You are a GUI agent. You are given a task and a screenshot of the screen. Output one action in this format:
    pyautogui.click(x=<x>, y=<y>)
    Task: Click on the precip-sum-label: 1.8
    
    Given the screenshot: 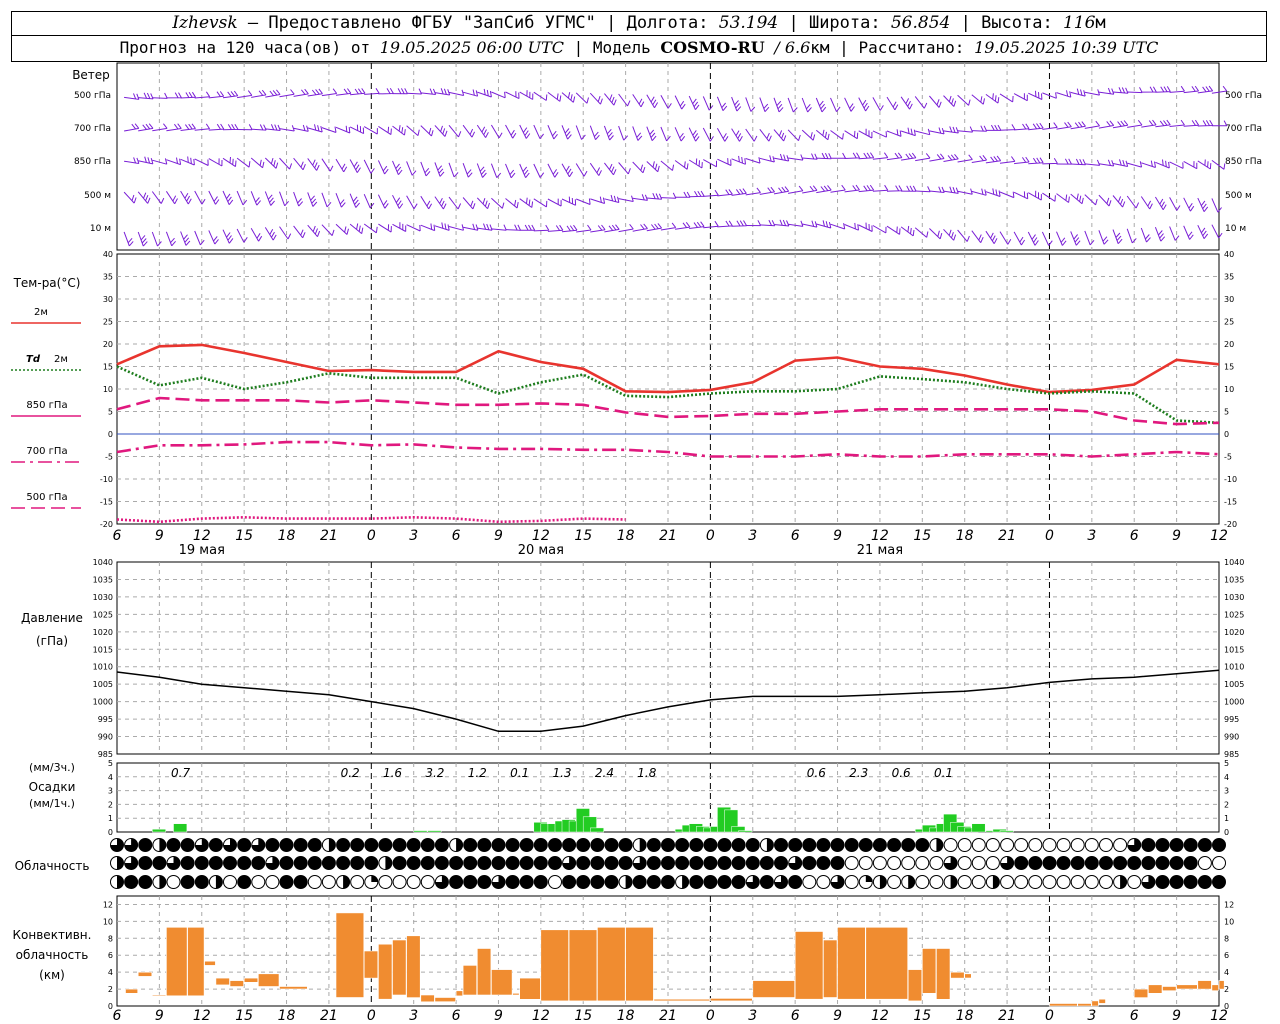 What is the action you would take?
    pyautogui.click(x=646, y=773)
    